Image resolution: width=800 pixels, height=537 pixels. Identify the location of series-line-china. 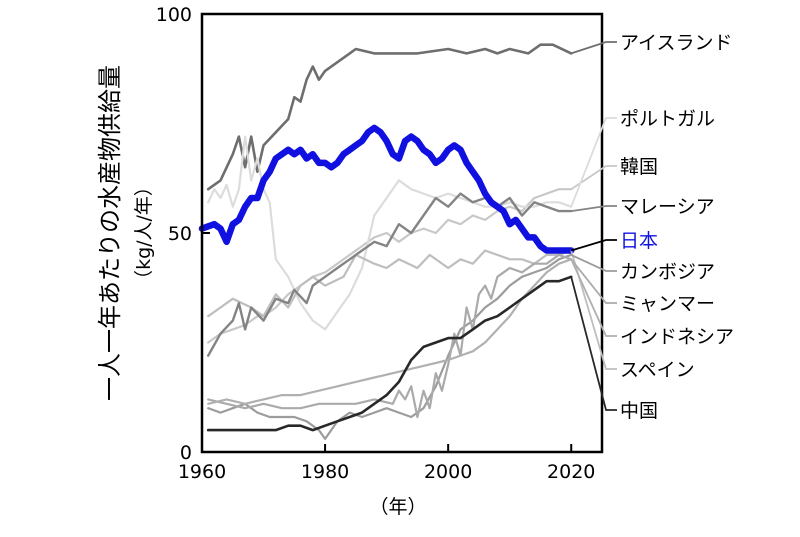
(389, 353).